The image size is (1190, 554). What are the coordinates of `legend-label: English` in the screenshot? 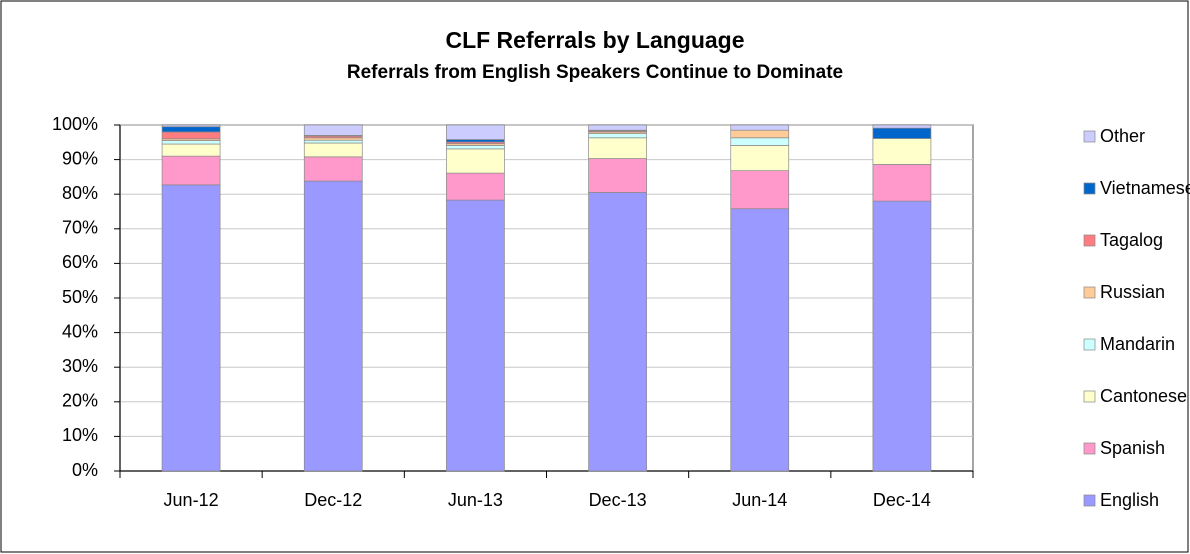 It's located at (1129, 500).